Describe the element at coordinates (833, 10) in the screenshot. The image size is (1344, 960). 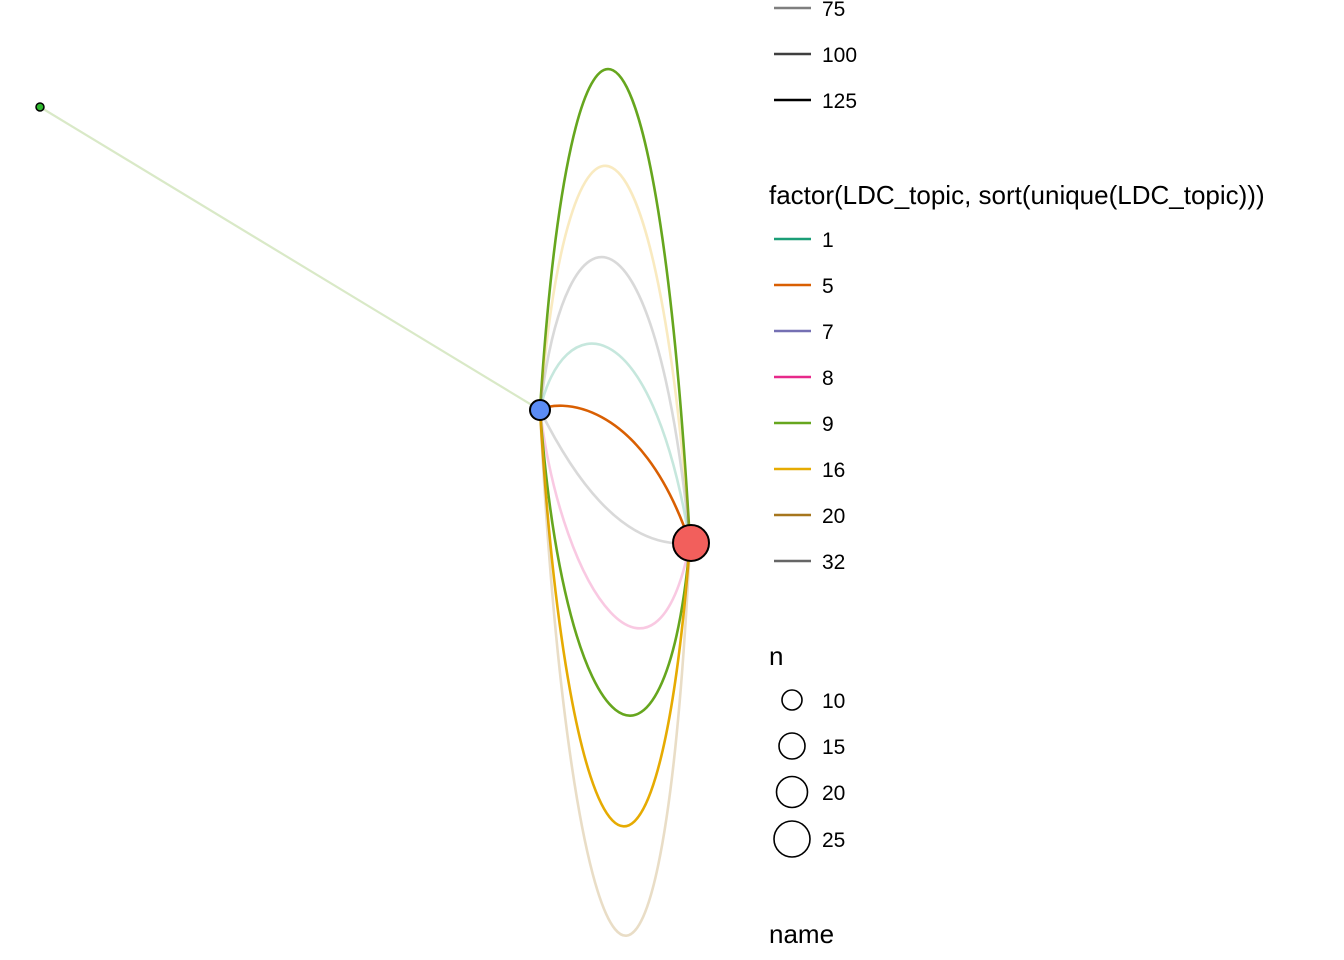
I see `legend-width-label-75: 75` at that location.